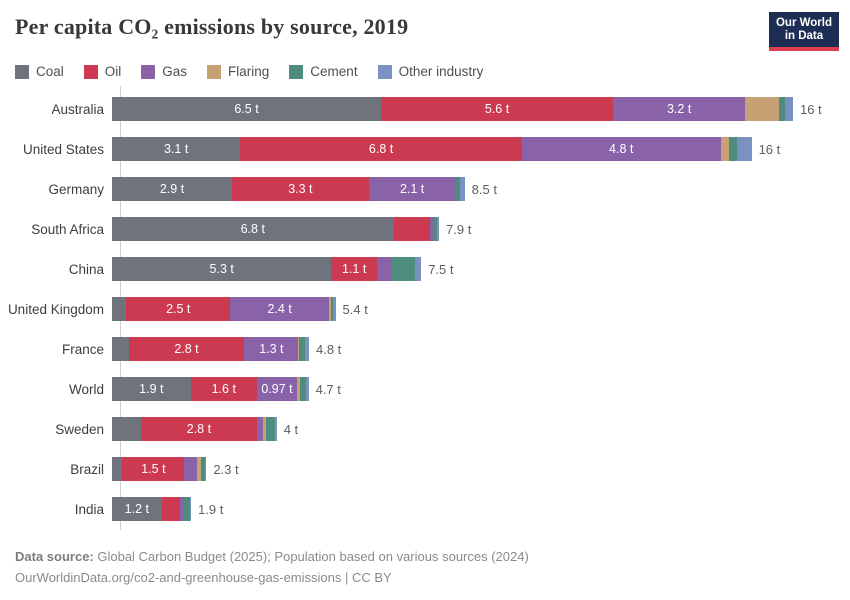  I want to click on legend-item-other-industry: Other industry, so click(430, 71).